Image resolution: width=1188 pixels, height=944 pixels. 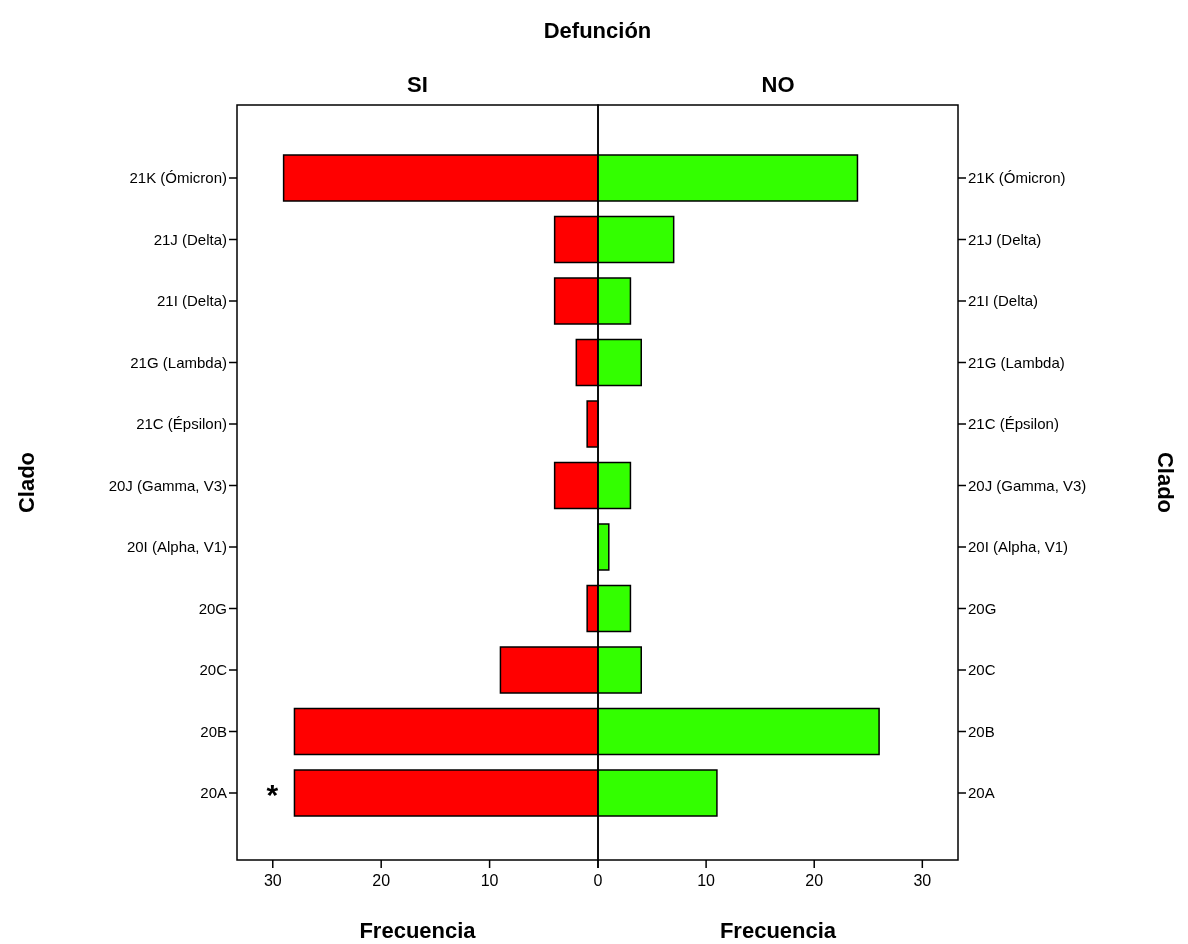 I want to click on chart-title: Defunción, so click(x=597, y=30).